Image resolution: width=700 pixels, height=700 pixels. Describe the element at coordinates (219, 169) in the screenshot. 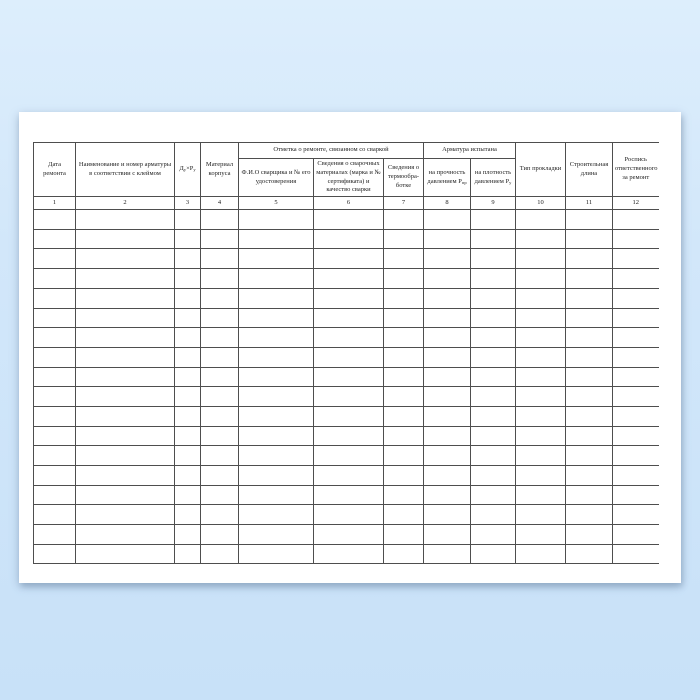

I see `column-header-body-material: Материал корпуса` at that location.